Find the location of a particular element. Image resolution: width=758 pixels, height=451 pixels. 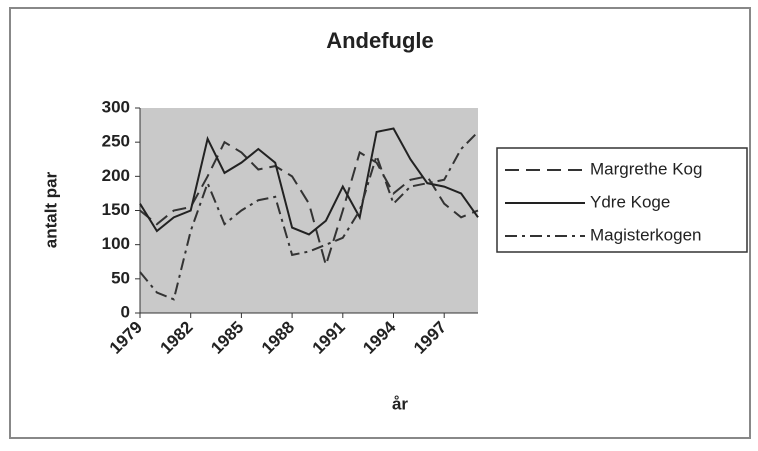

legend-label: Margrethe Kog is located at coordinates (646, 168).